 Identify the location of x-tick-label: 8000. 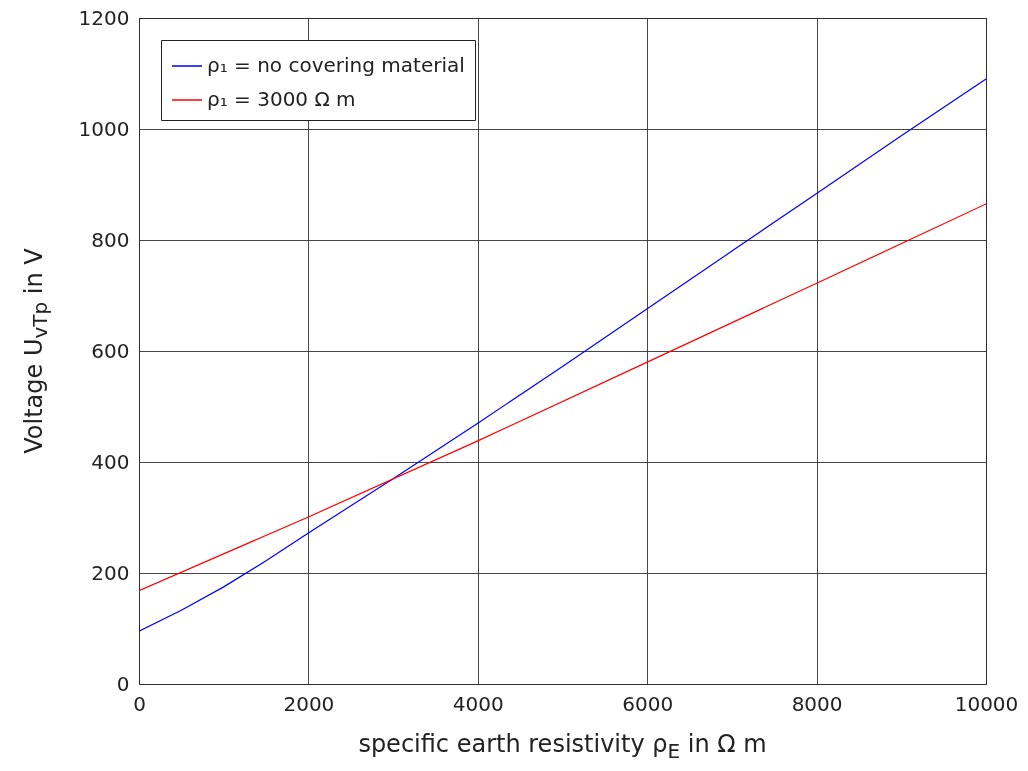
(817, 703).